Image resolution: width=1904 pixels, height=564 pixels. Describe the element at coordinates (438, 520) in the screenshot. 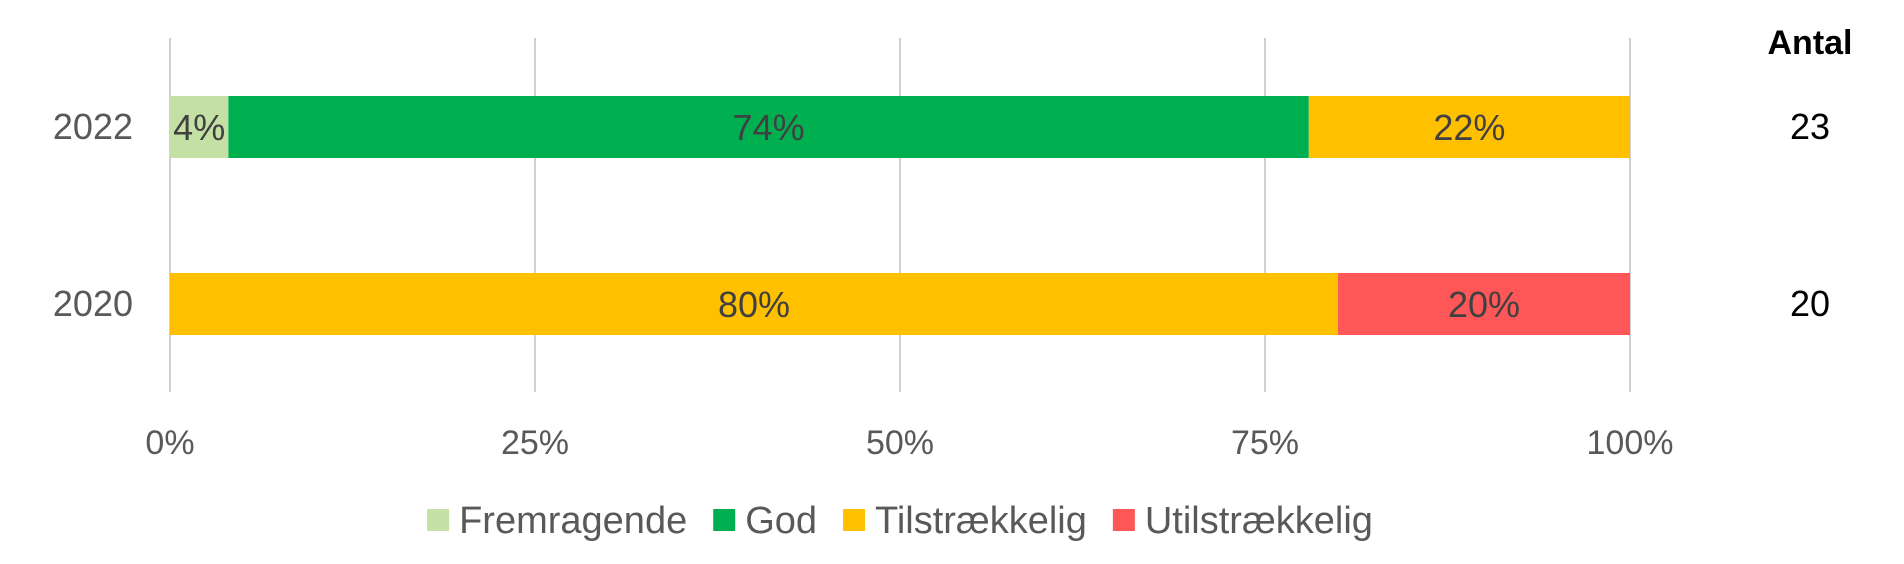

I see `legend-swatch-fremragende` at that location.